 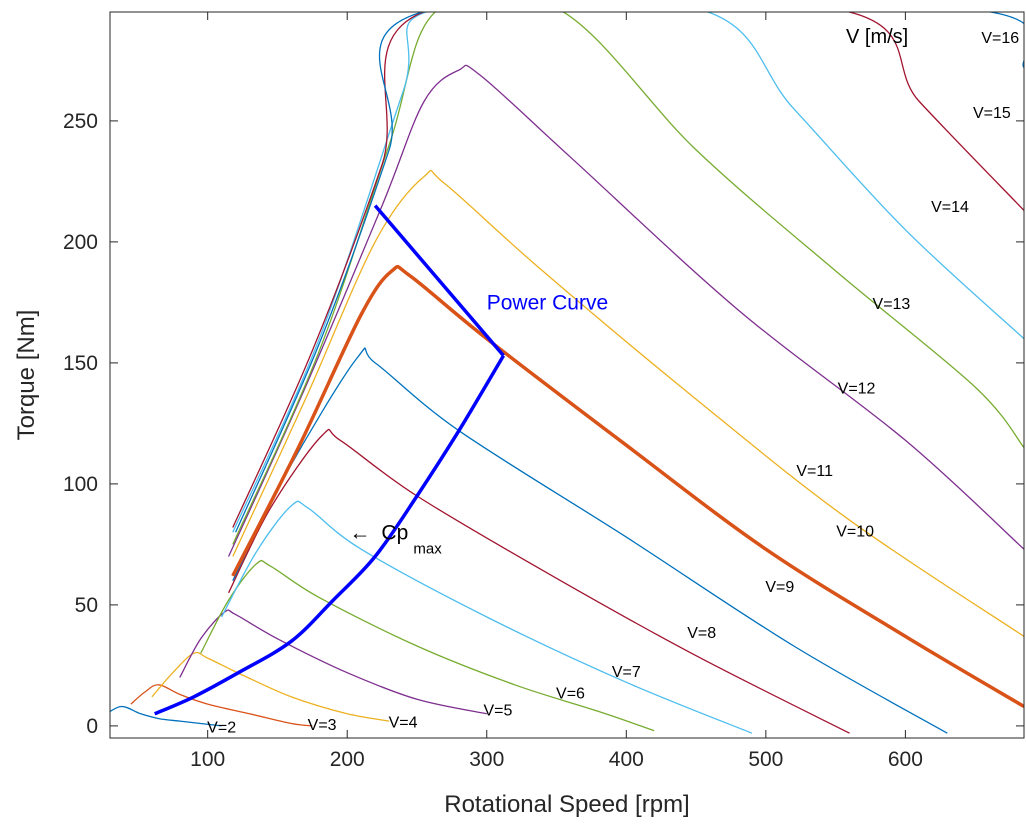 I want to click on cp-arrow-glyph: ←, so click(x=359, y=532).